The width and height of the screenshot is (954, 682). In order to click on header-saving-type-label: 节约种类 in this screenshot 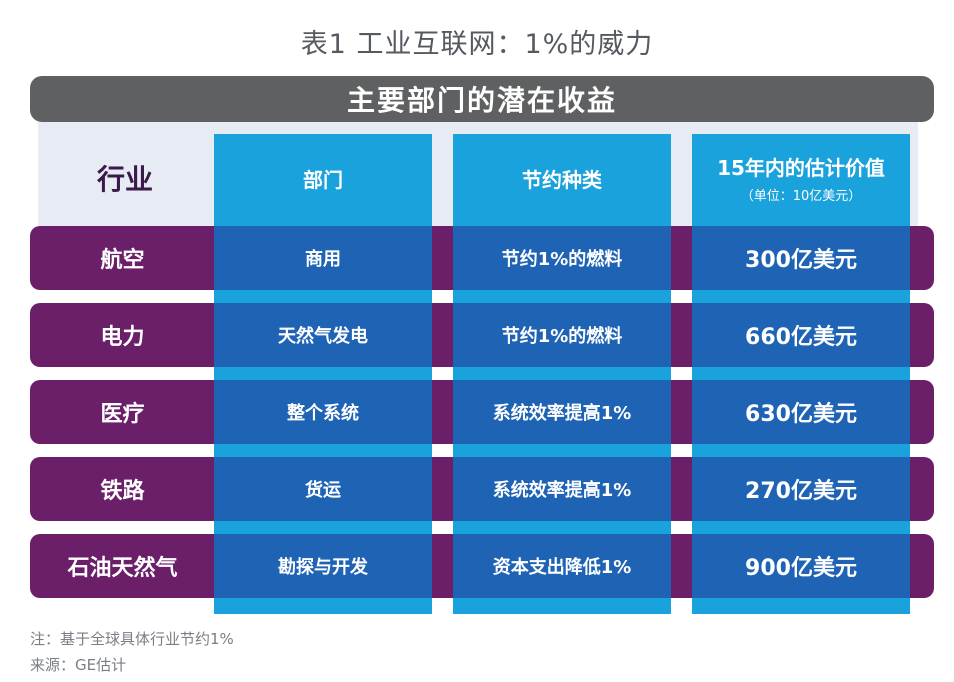, I will do `click(562, 179)`.